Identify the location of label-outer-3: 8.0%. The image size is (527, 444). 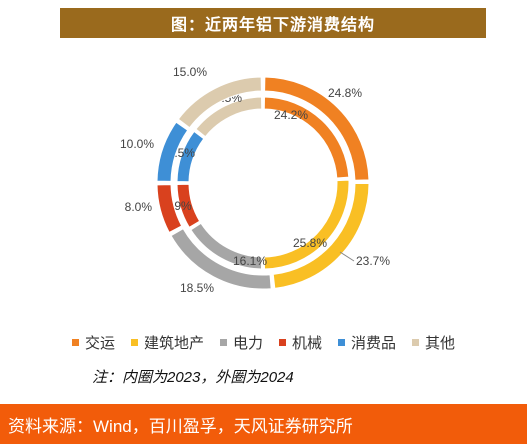
(139, 207).